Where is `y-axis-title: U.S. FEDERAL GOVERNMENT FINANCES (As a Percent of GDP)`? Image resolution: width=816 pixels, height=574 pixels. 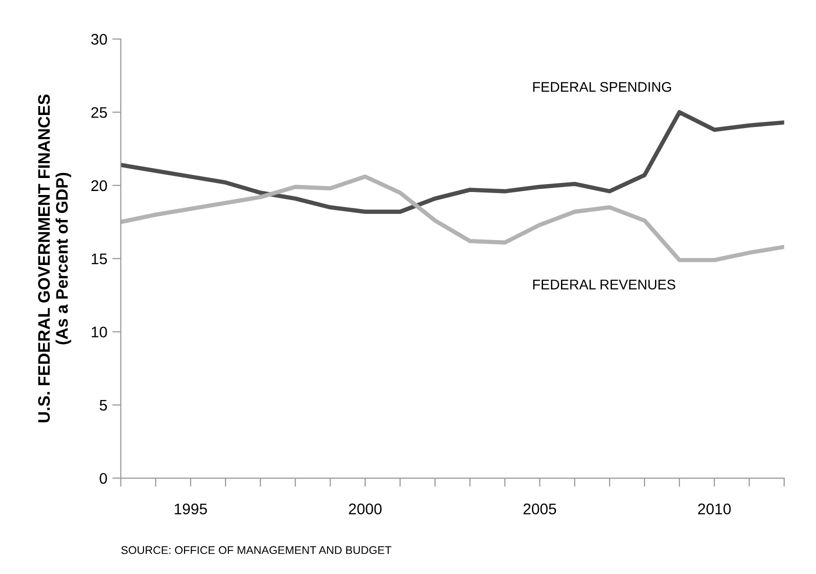
y-axis-title: U.S. FEDERAL GOVERNMENT FINANCES (As a Percent of GDP) is located at coordinates (55, 258).